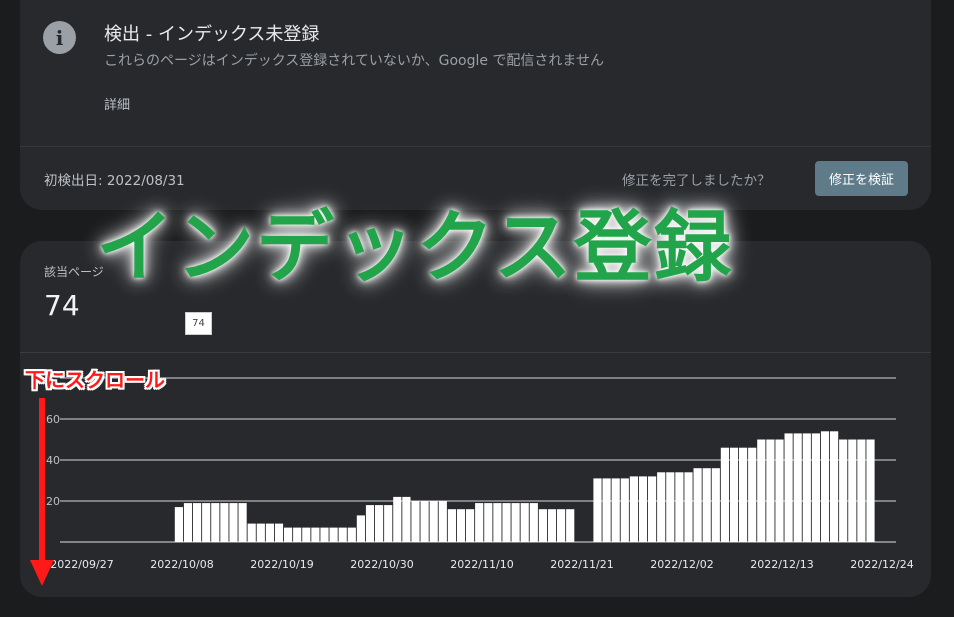  What do you see at coordinates (861, 178) in the screenshot?
I see `validate-fix-button: 修正を検証` at bounding box center [861, 178].